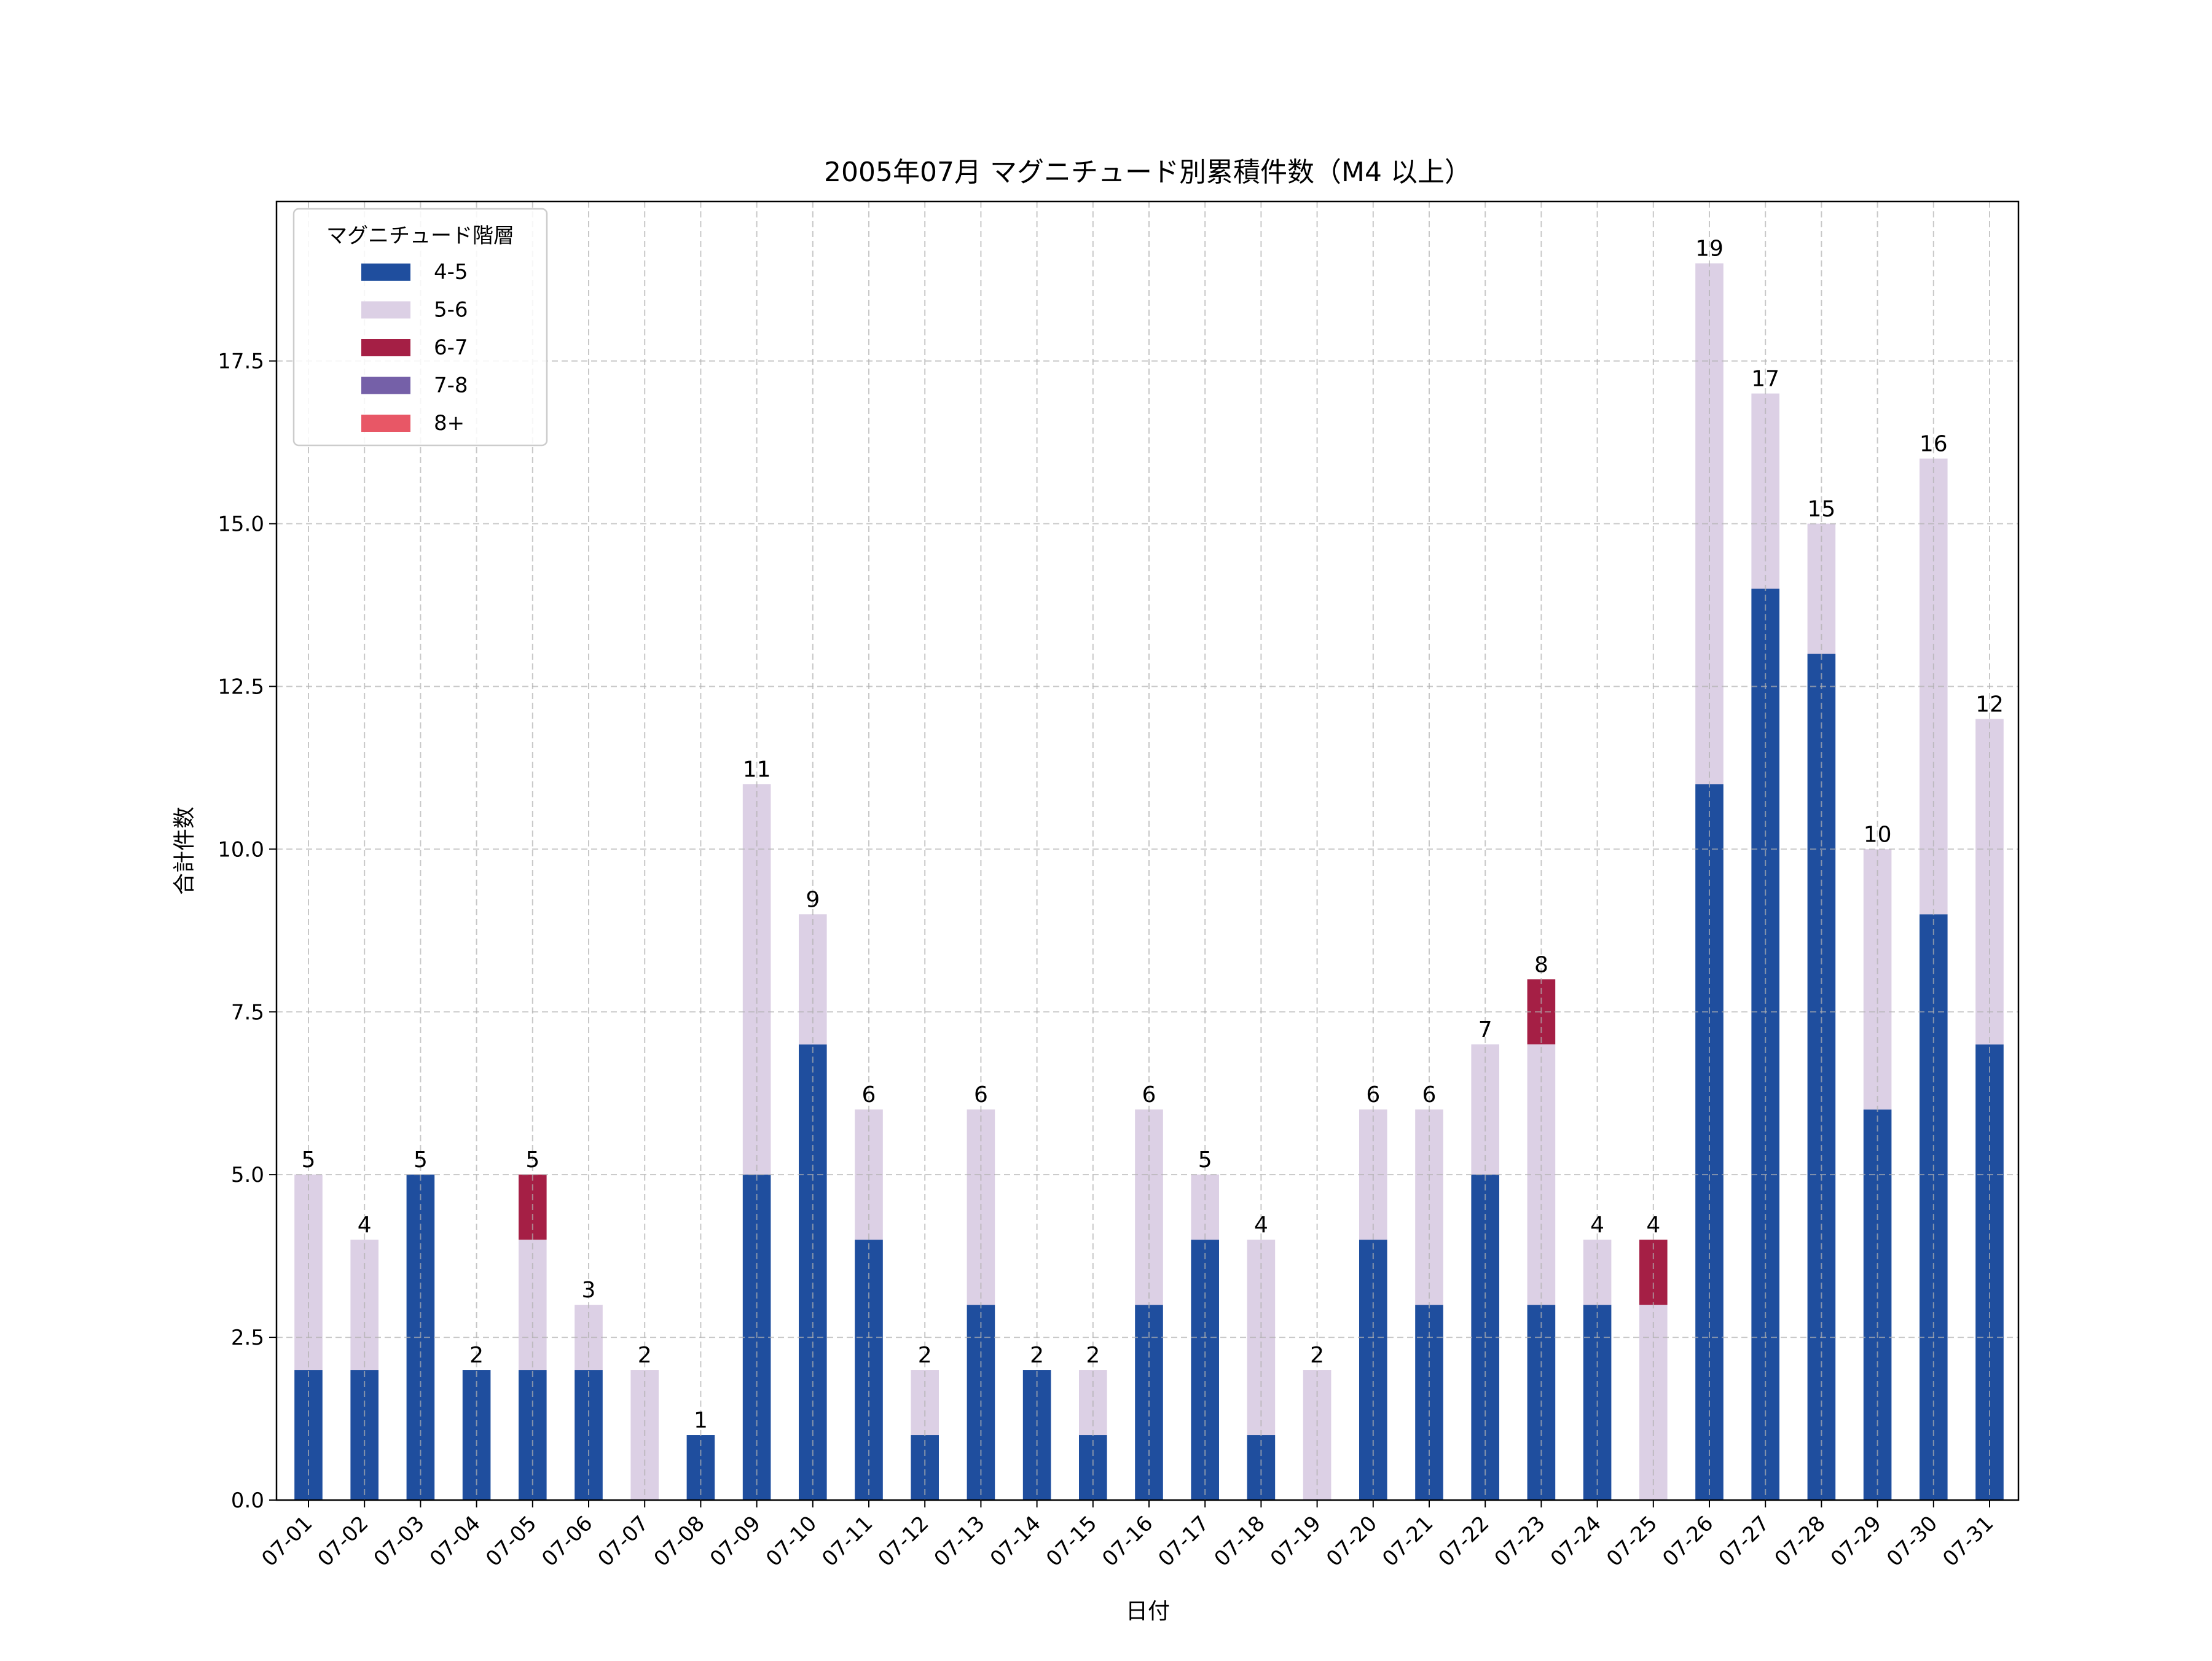 The height and width of the screenshot is (1661, 2212). Describe the element at coordinates (247, 1012) in the screenshot. I see `y-tick-label: 7.5` at that location.